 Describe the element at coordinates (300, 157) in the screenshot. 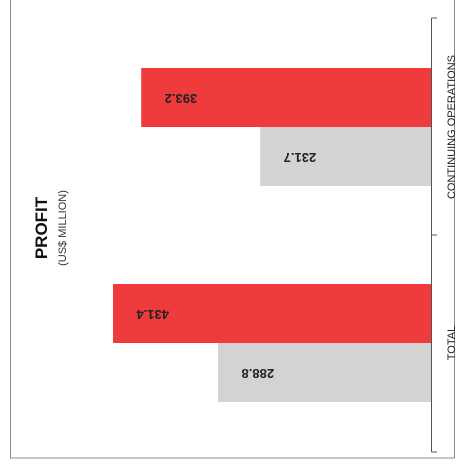

I see `value-label-continuing-operations-series-2: 231.7` at that location.